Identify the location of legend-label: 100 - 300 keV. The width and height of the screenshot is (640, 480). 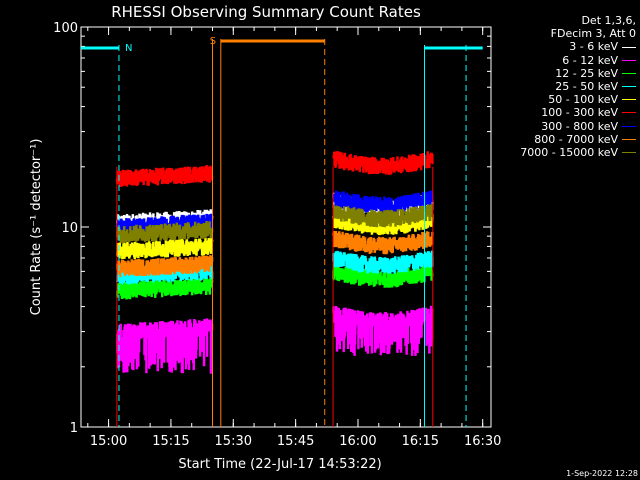
(579, 113).